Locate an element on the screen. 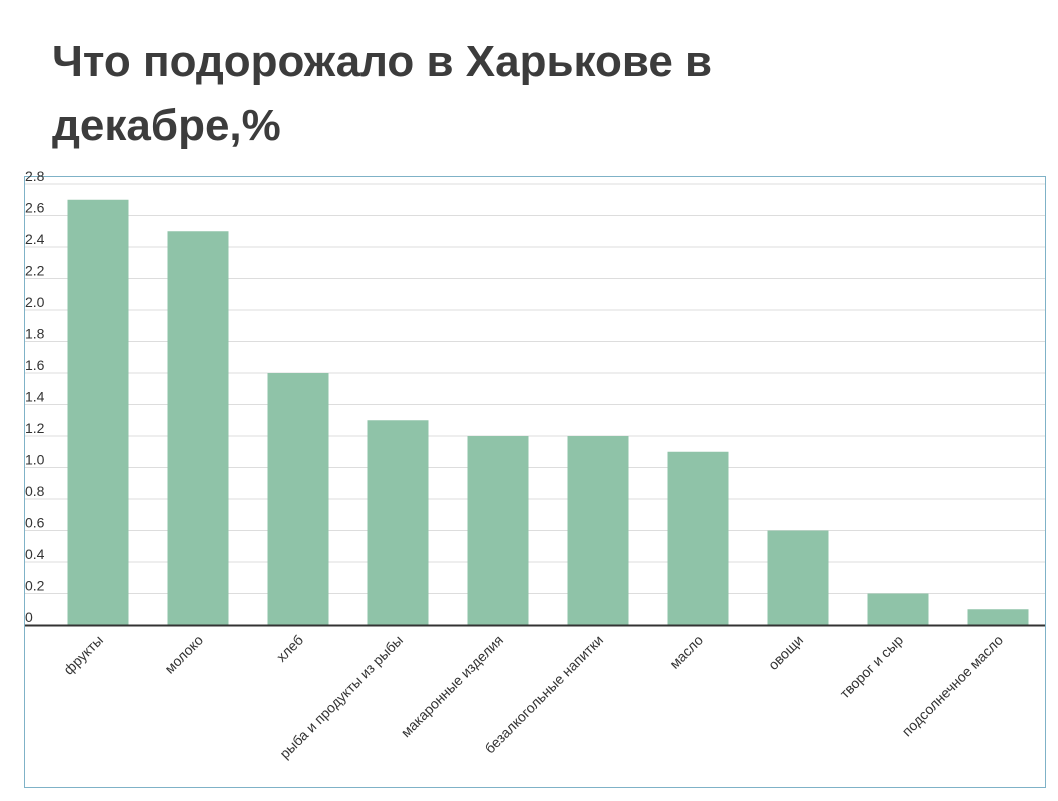 The image size is (1058, 801). y-tick-label: 0.2 is located at coordinates (35, 586).